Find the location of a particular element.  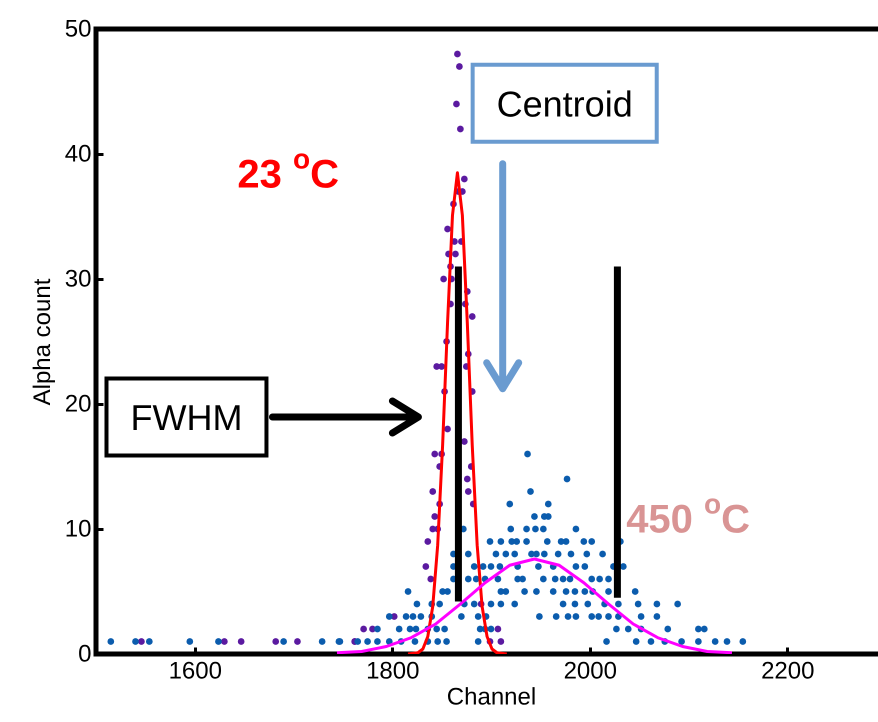

annotation: Centroid is located at coordinates (564, 103).